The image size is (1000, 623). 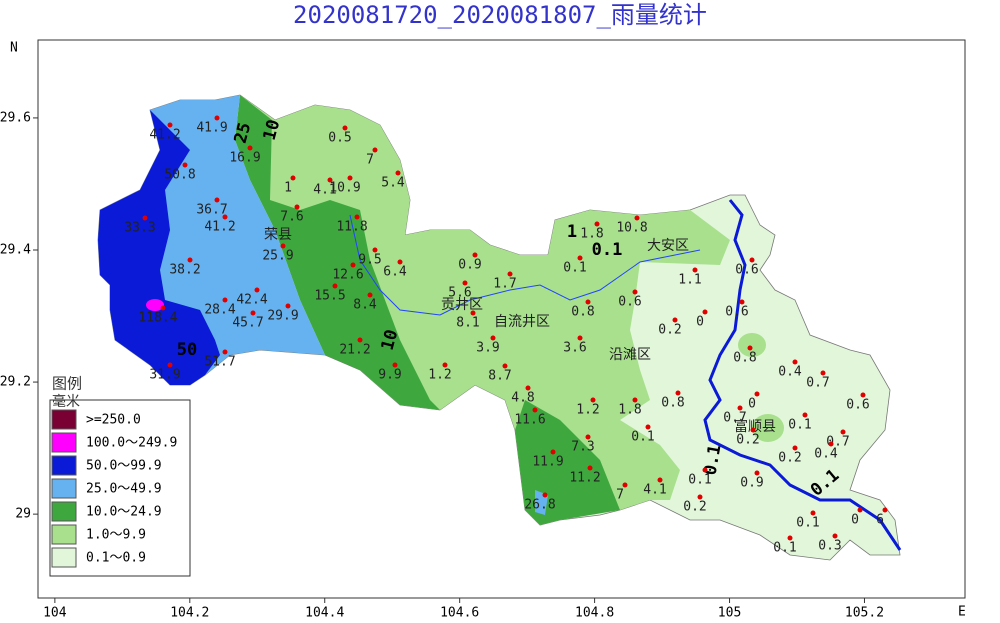 I want to click on x-tick-label: 105.2, so click(x=864, y=613).